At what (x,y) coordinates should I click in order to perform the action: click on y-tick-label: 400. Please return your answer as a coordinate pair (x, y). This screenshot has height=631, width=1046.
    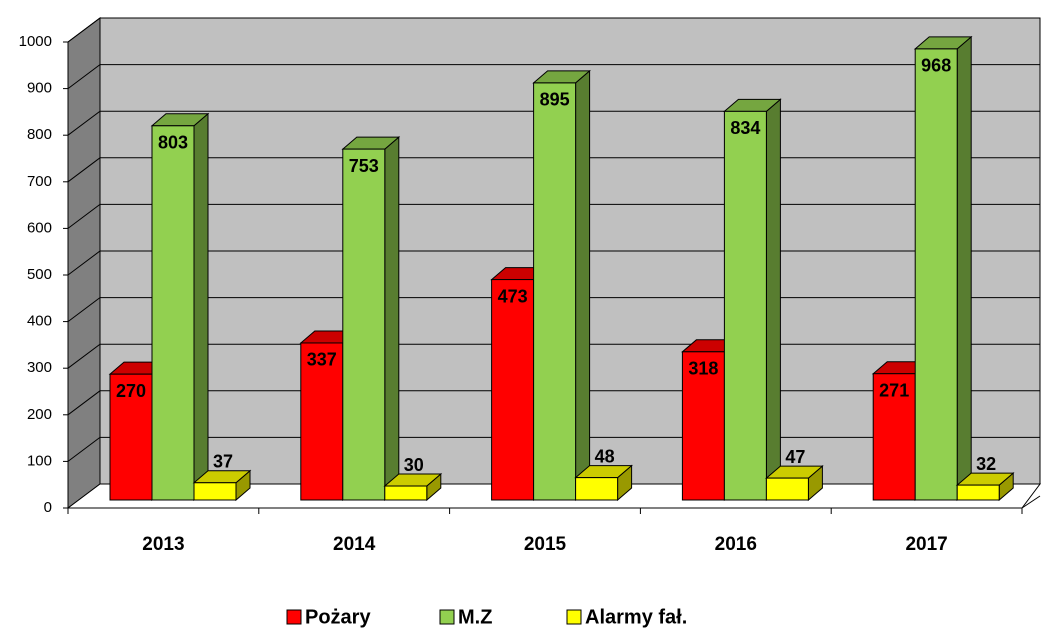
    Looking at the image, I should click on (39, 321).